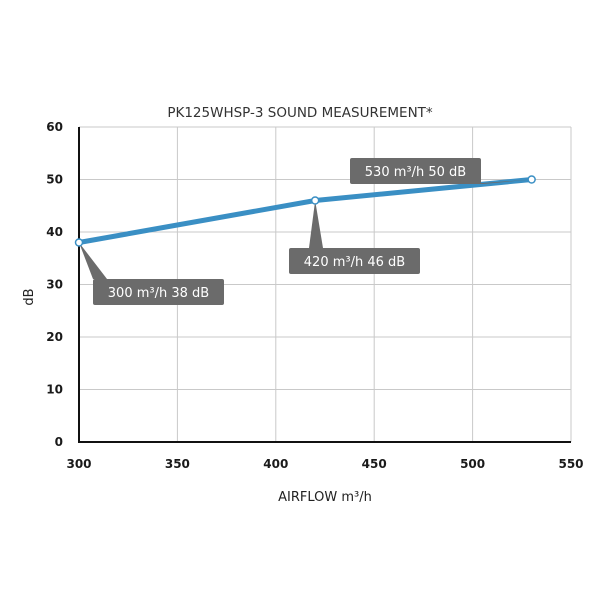  What do you see at coordinates (570, 464) in the screenshot?
I see `x-tick-label: 550` at bounding box center [570, 464].